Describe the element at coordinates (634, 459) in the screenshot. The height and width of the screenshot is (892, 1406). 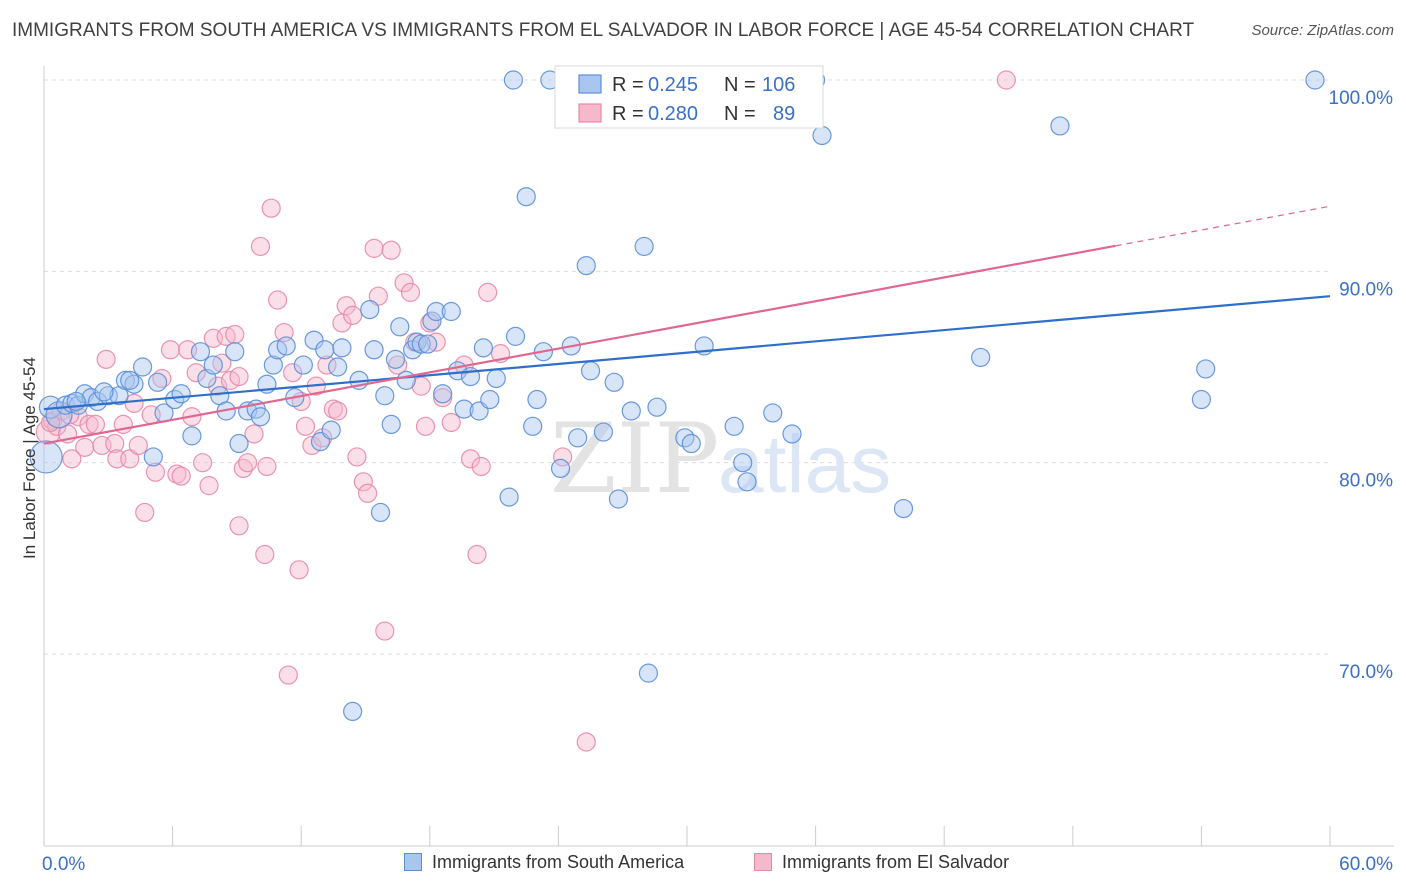
I see `watermark-zip: ZIP` at that location.